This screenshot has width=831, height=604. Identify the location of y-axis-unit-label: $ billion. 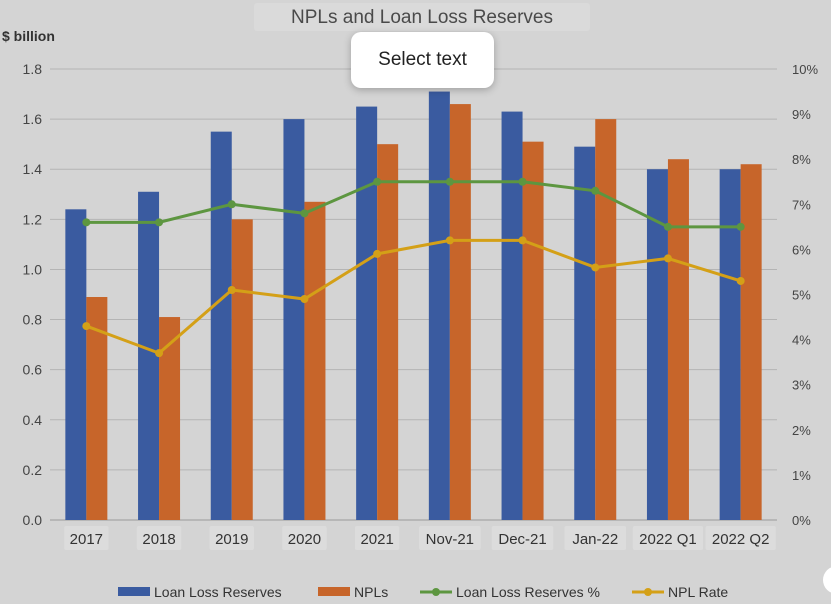
(28, 36).